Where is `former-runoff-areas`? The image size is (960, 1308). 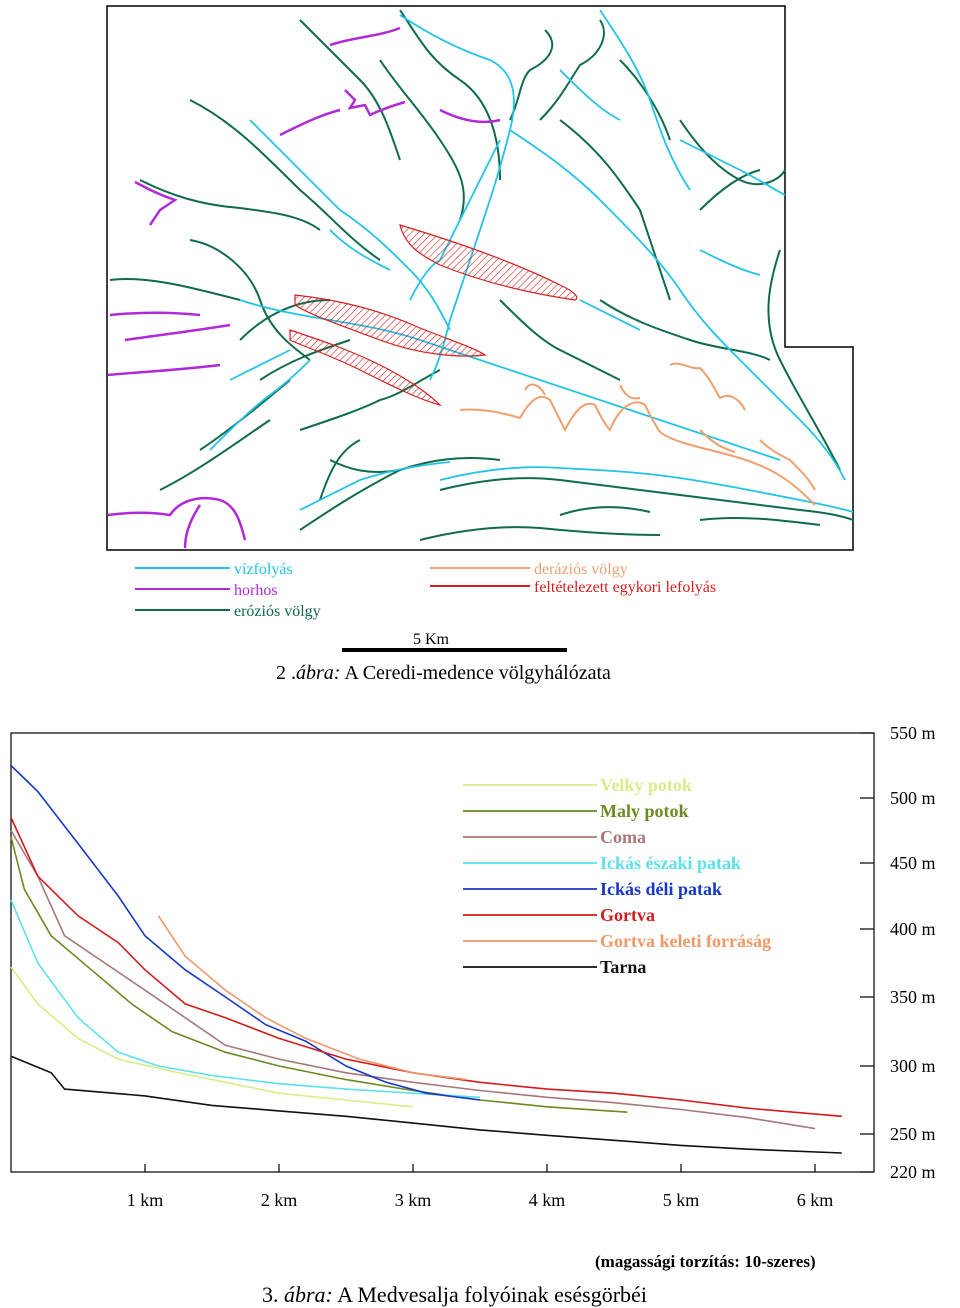
former-runoff-areas is located at coordinates (433, 315).